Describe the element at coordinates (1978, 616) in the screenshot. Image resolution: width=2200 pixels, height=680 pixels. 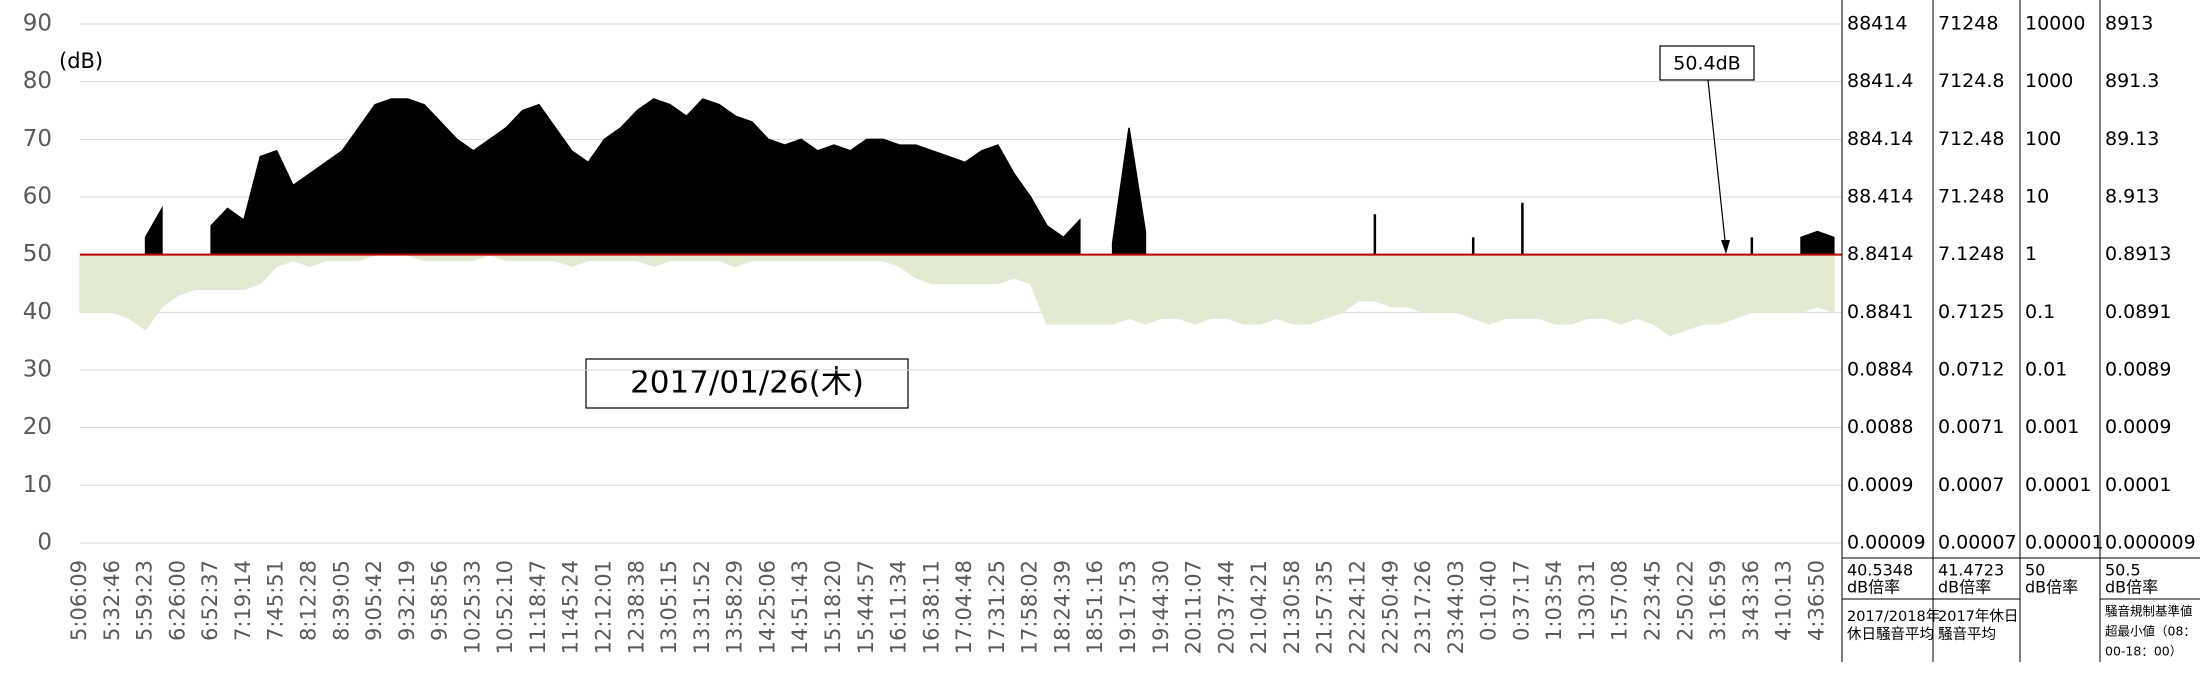
I see `column-note: 2017年休日` at that location.